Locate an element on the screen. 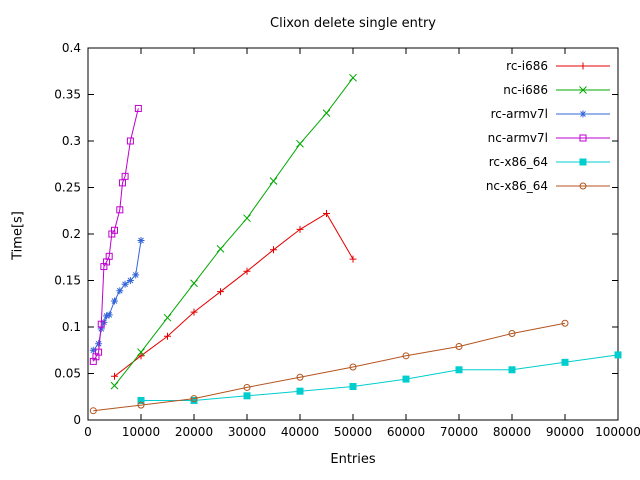 Image resolution: width=640 pixels, height=480 pixels. y-tick-label: 0.1 is located at coordinates (71, 327).